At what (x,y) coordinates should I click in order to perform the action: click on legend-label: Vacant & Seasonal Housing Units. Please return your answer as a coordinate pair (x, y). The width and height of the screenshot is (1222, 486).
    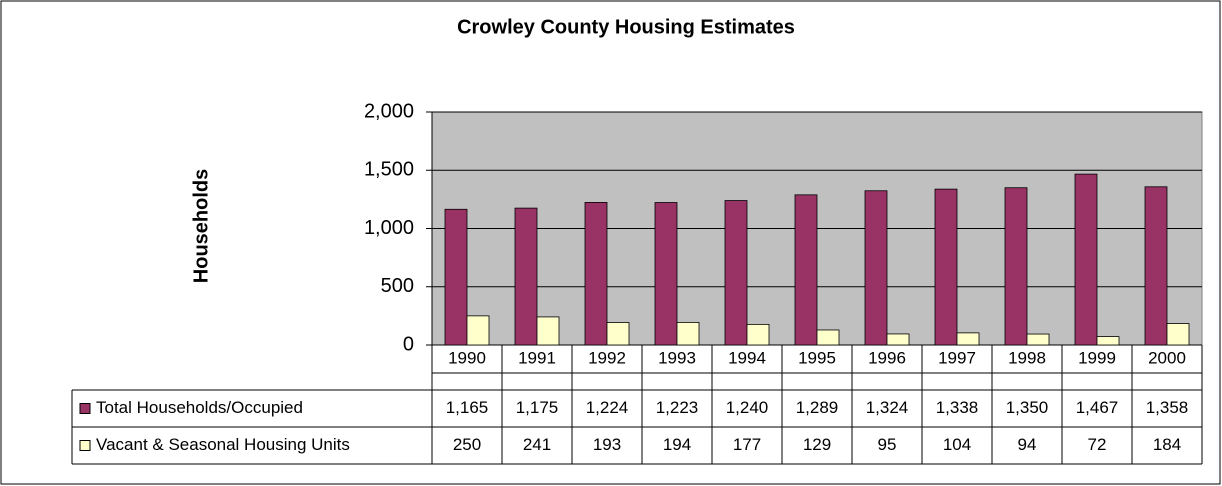
    Looking at the image, I should click on (223, 444).